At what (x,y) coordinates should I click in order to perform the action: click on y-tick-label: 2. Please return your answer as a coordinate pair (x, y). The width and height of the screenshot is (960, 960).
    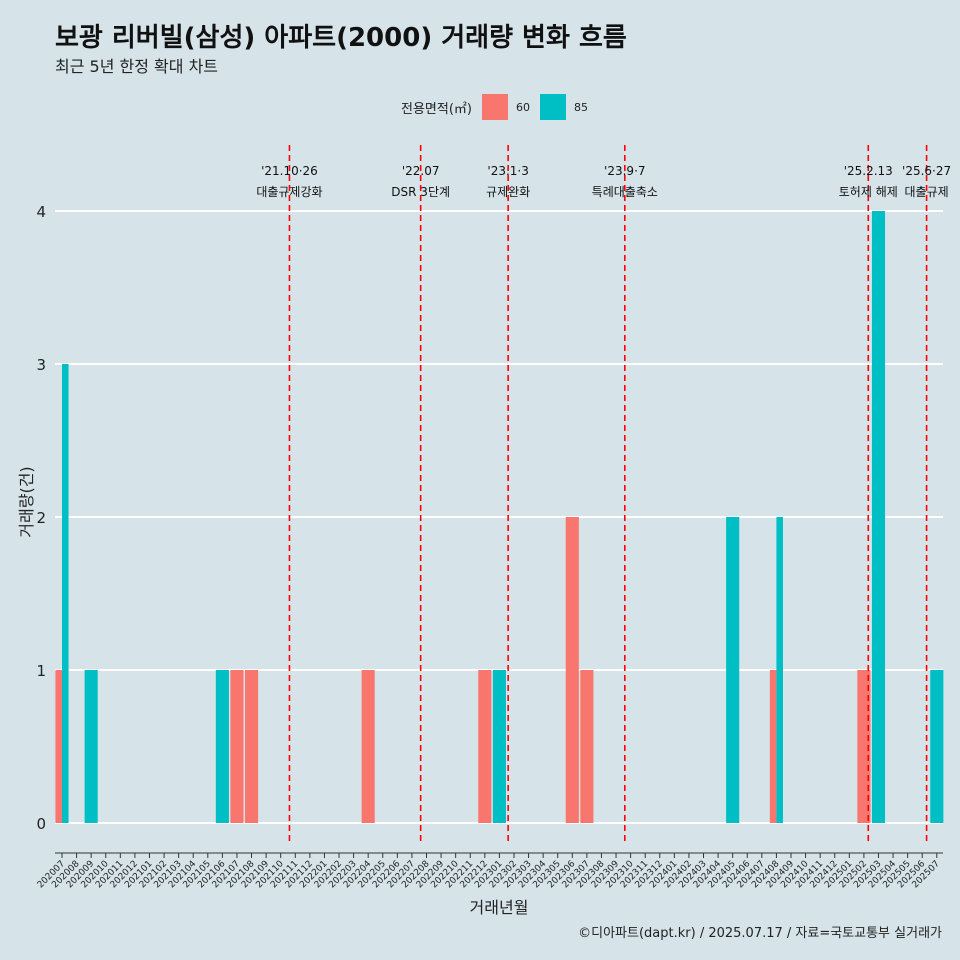
    Looking at the image, I should click on (41, 518).